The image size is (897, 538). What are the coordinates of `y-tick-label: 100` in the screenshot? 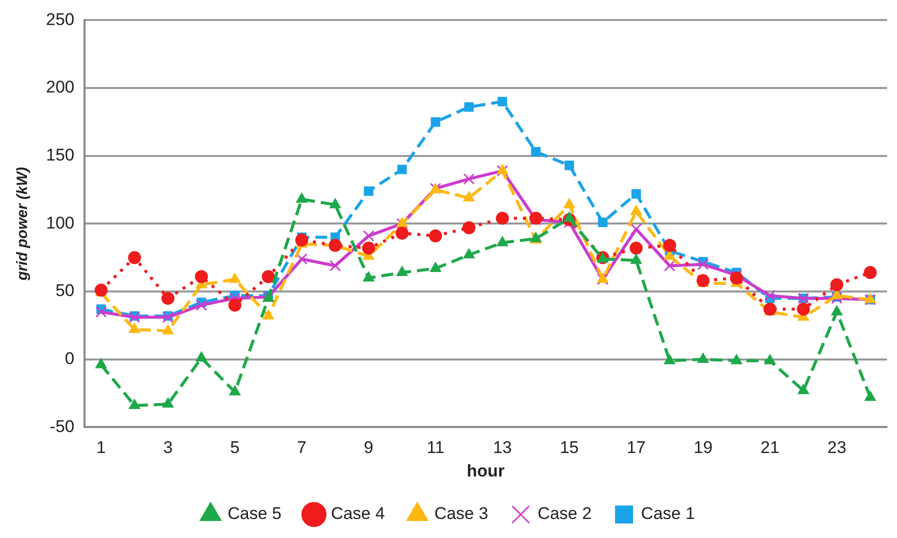 It's located at (60, 222).